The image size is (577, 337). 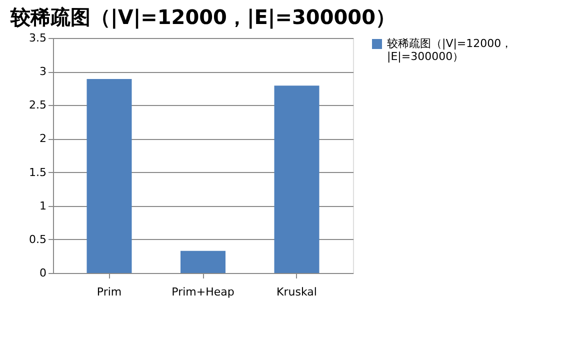 What do you see at coordinates (37, 172) in the screenshot?
I see `y-tick-label: 1.5` at bounding box center [37, 172].